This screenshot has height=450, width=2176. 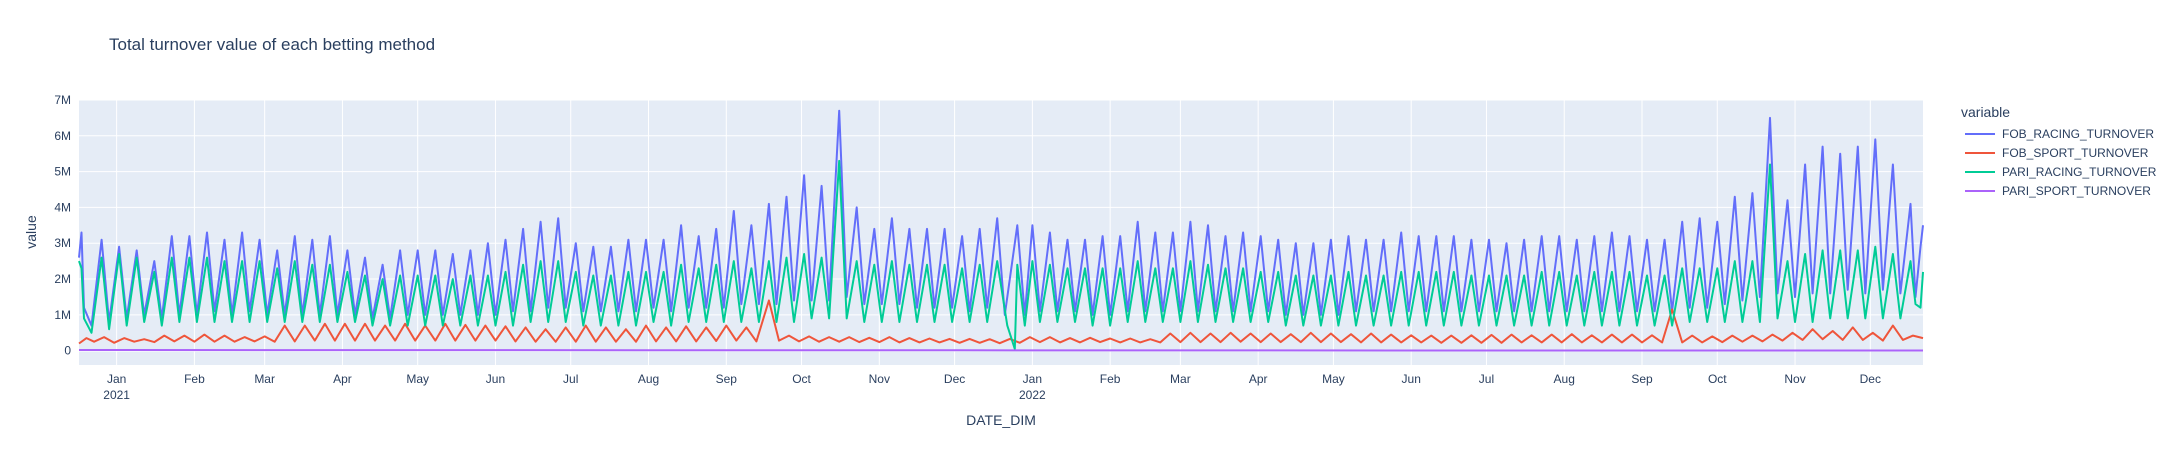 I want to click on x-tick-year-label: 2021, so click(x=116, y=395).